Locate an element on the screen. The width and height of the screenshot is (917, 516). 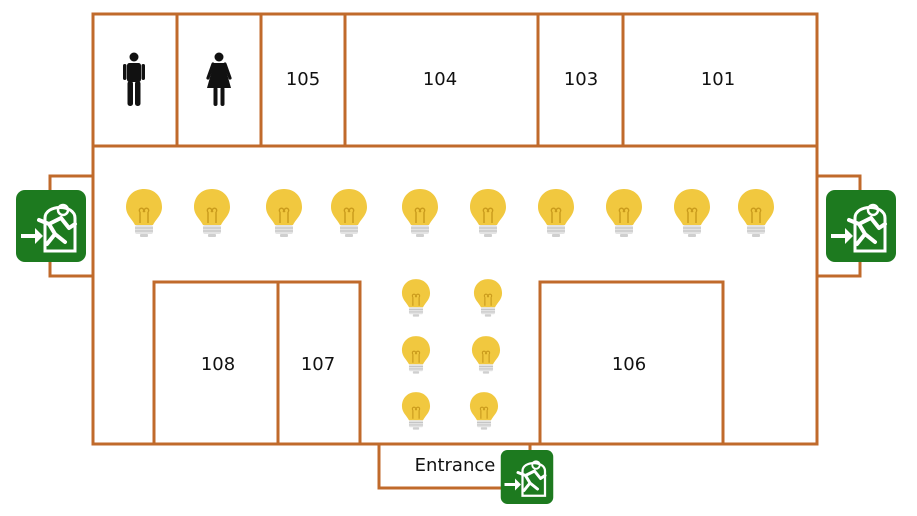
woman-icon is located at coordinates (219, 79).